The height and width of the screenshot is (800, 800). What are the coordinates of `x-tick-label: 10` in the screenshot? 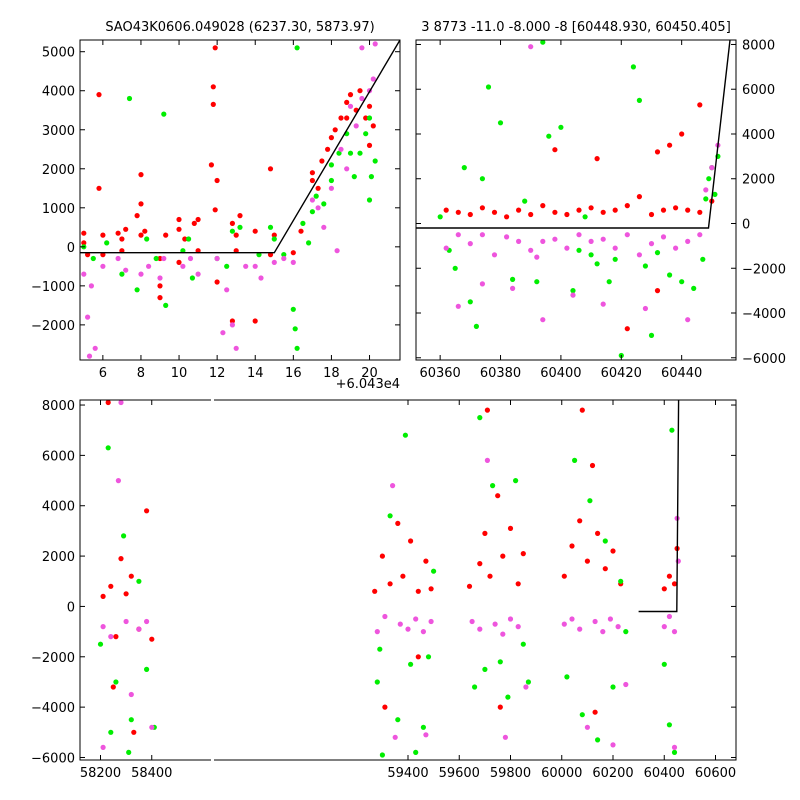 It's located at (179, 373).